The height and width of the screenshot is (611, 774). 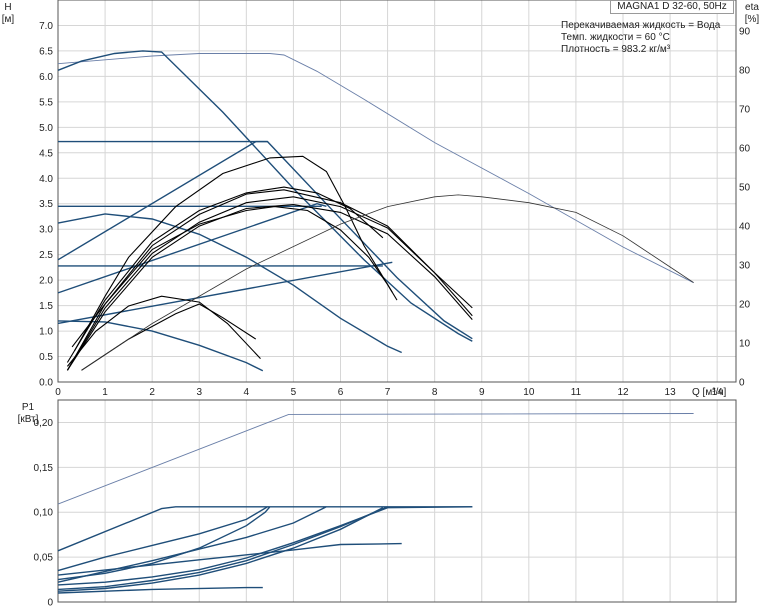 I want to click on x-tick-label: 2, so click(x=152, y=392).